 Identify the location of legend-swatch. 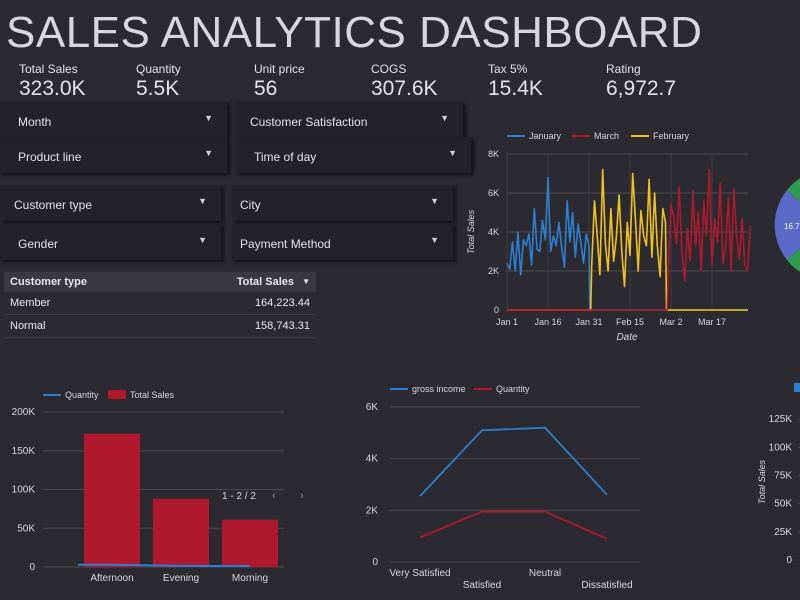
(797, 387).